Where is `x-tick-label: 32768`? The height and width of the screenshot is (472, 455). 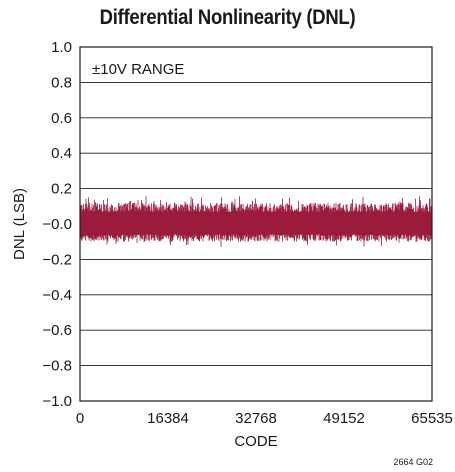
x-tick-label: 32768 is located at coordinates (256, 418).